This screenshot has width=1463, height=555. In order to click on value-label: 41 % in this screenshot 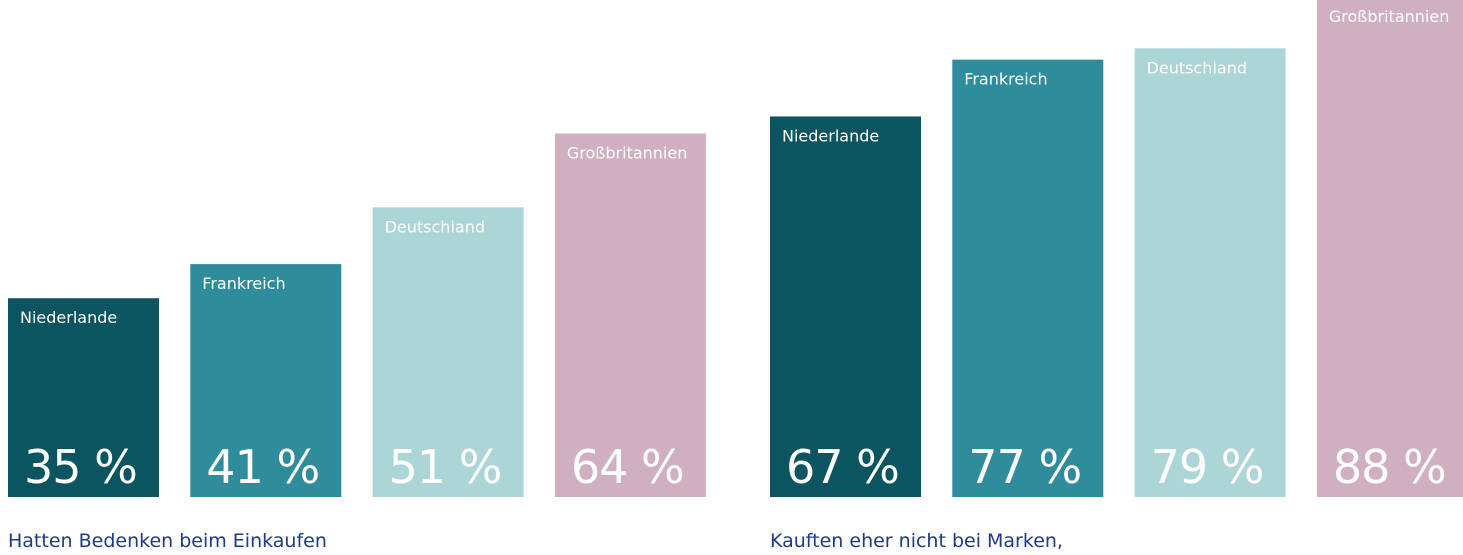, I will do `click(262, 467)`.